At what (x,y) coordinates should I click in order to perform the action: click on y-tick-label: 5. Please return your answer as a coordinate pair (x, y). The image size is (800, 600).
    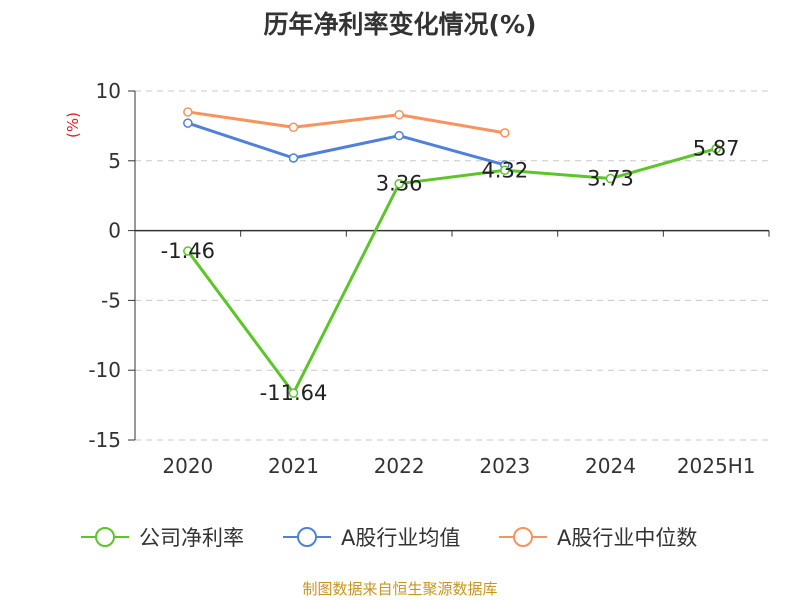
    Looking at the image, I should click on (114, 161).